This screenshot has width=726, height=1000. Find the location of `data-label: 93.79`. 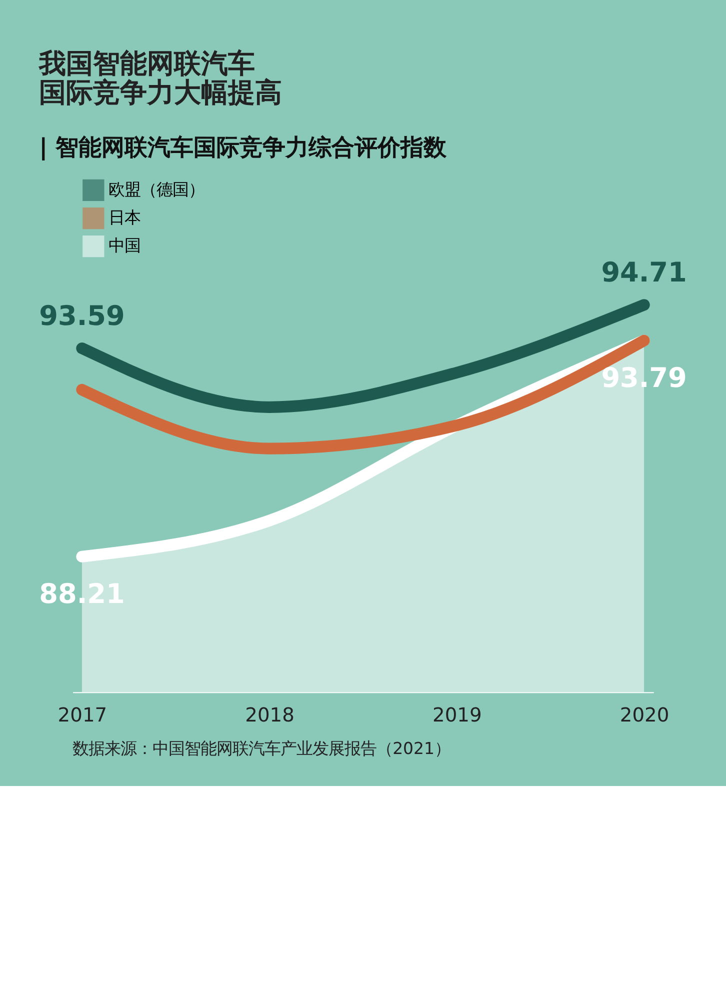

data-label: 93.79 is located at coordinates (644, 378).